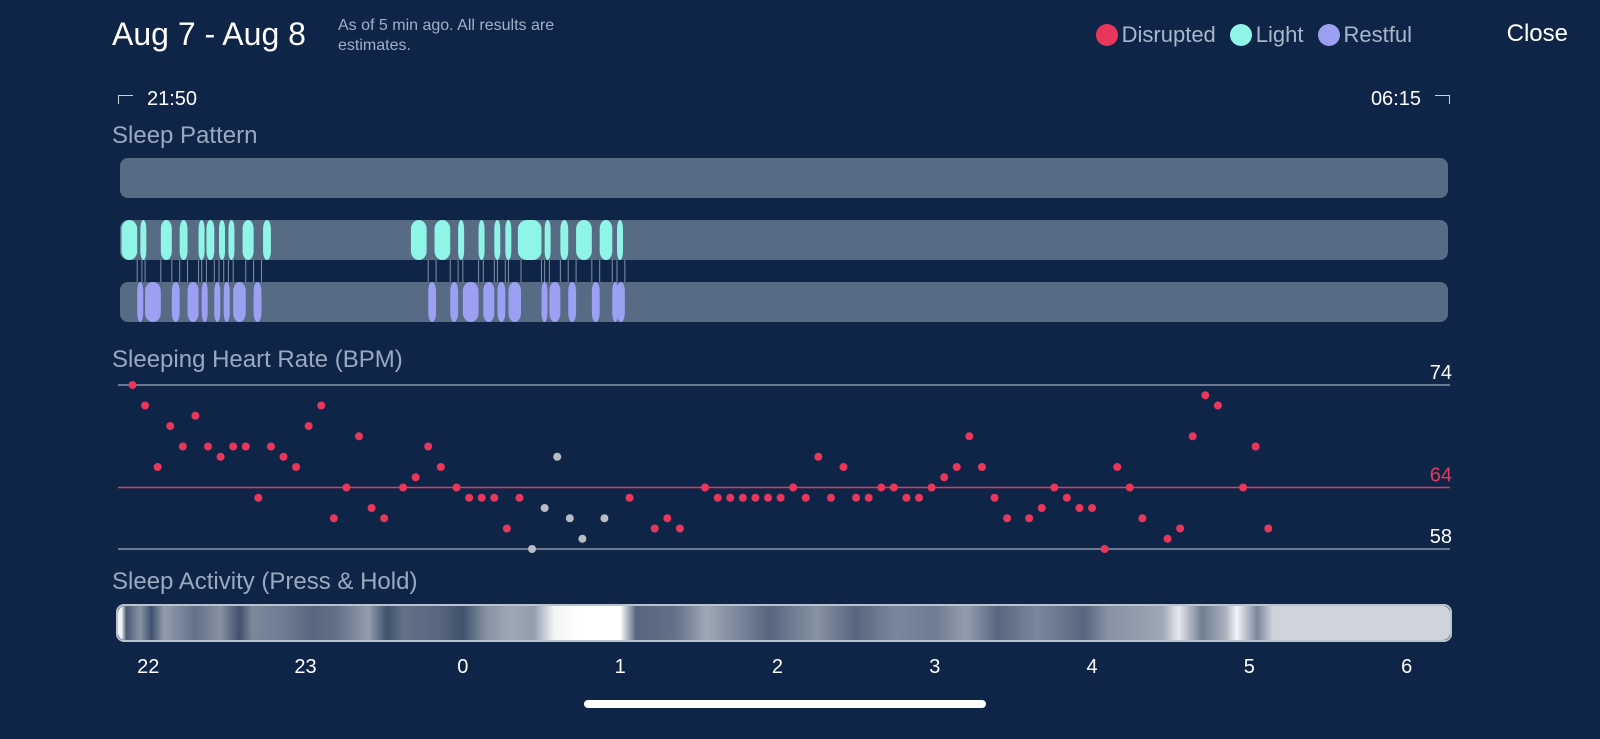  Describe the element at coordinates (157, 99) in the screenshot. I see `start-time: 21:50` at that location.